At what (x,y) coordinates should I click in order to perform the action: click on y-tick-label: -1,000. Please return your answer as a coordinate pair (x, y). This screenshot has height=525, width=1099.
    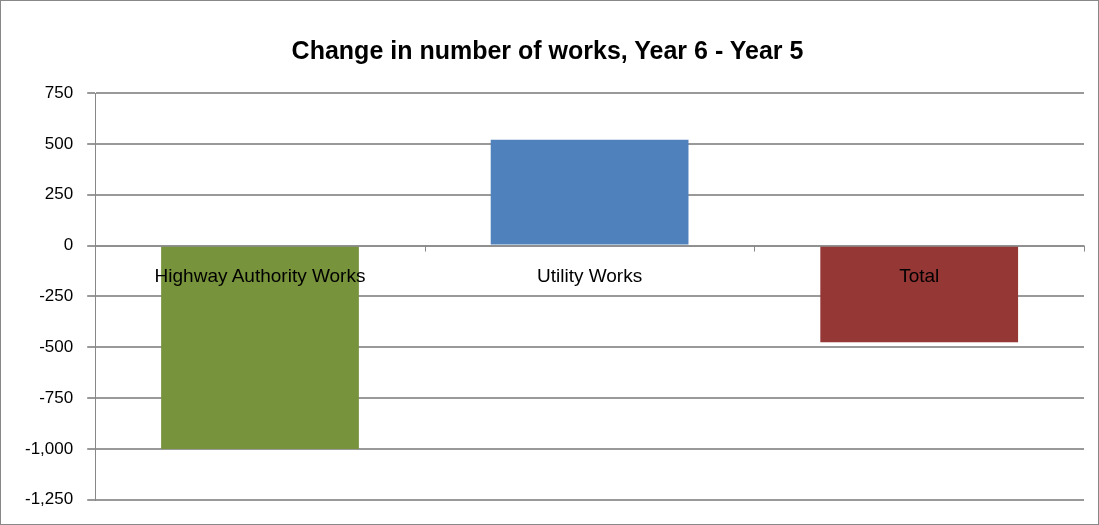
    Looking at the image, I should click on (49, 448).